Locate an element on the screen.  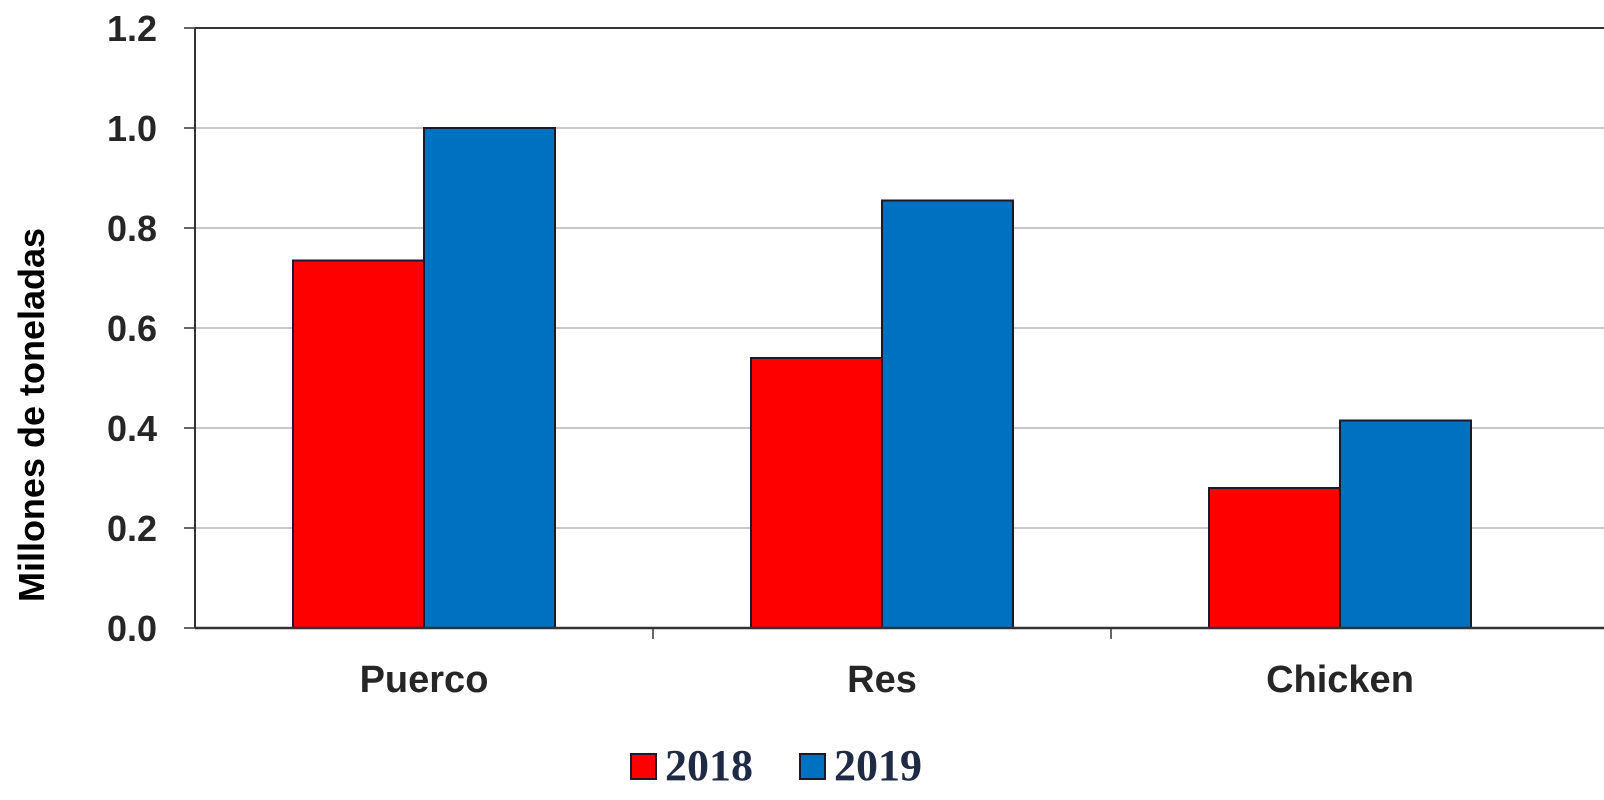
y-tick-label: 0.8 is located at coordinates (132, 228).